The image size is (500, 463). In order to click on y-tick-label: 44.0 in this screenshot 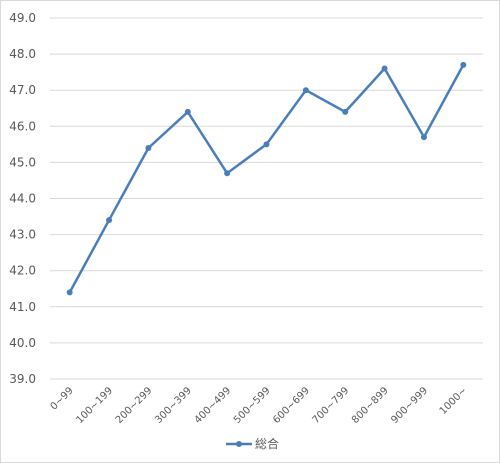, I will do `click(22, 199)`.